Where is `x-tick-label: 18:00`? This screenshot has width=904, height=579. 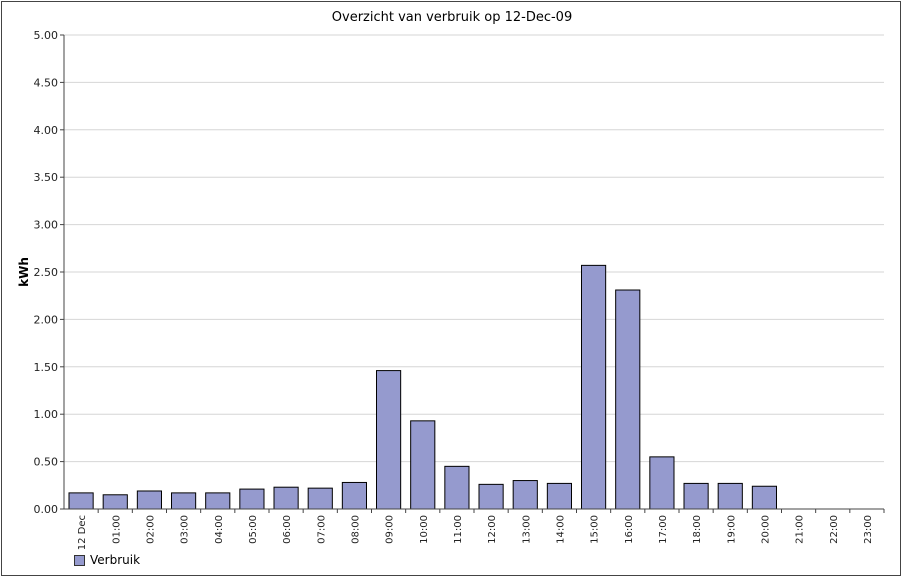 x-tick-label: 18:00 is located at coordinates (697, 529).